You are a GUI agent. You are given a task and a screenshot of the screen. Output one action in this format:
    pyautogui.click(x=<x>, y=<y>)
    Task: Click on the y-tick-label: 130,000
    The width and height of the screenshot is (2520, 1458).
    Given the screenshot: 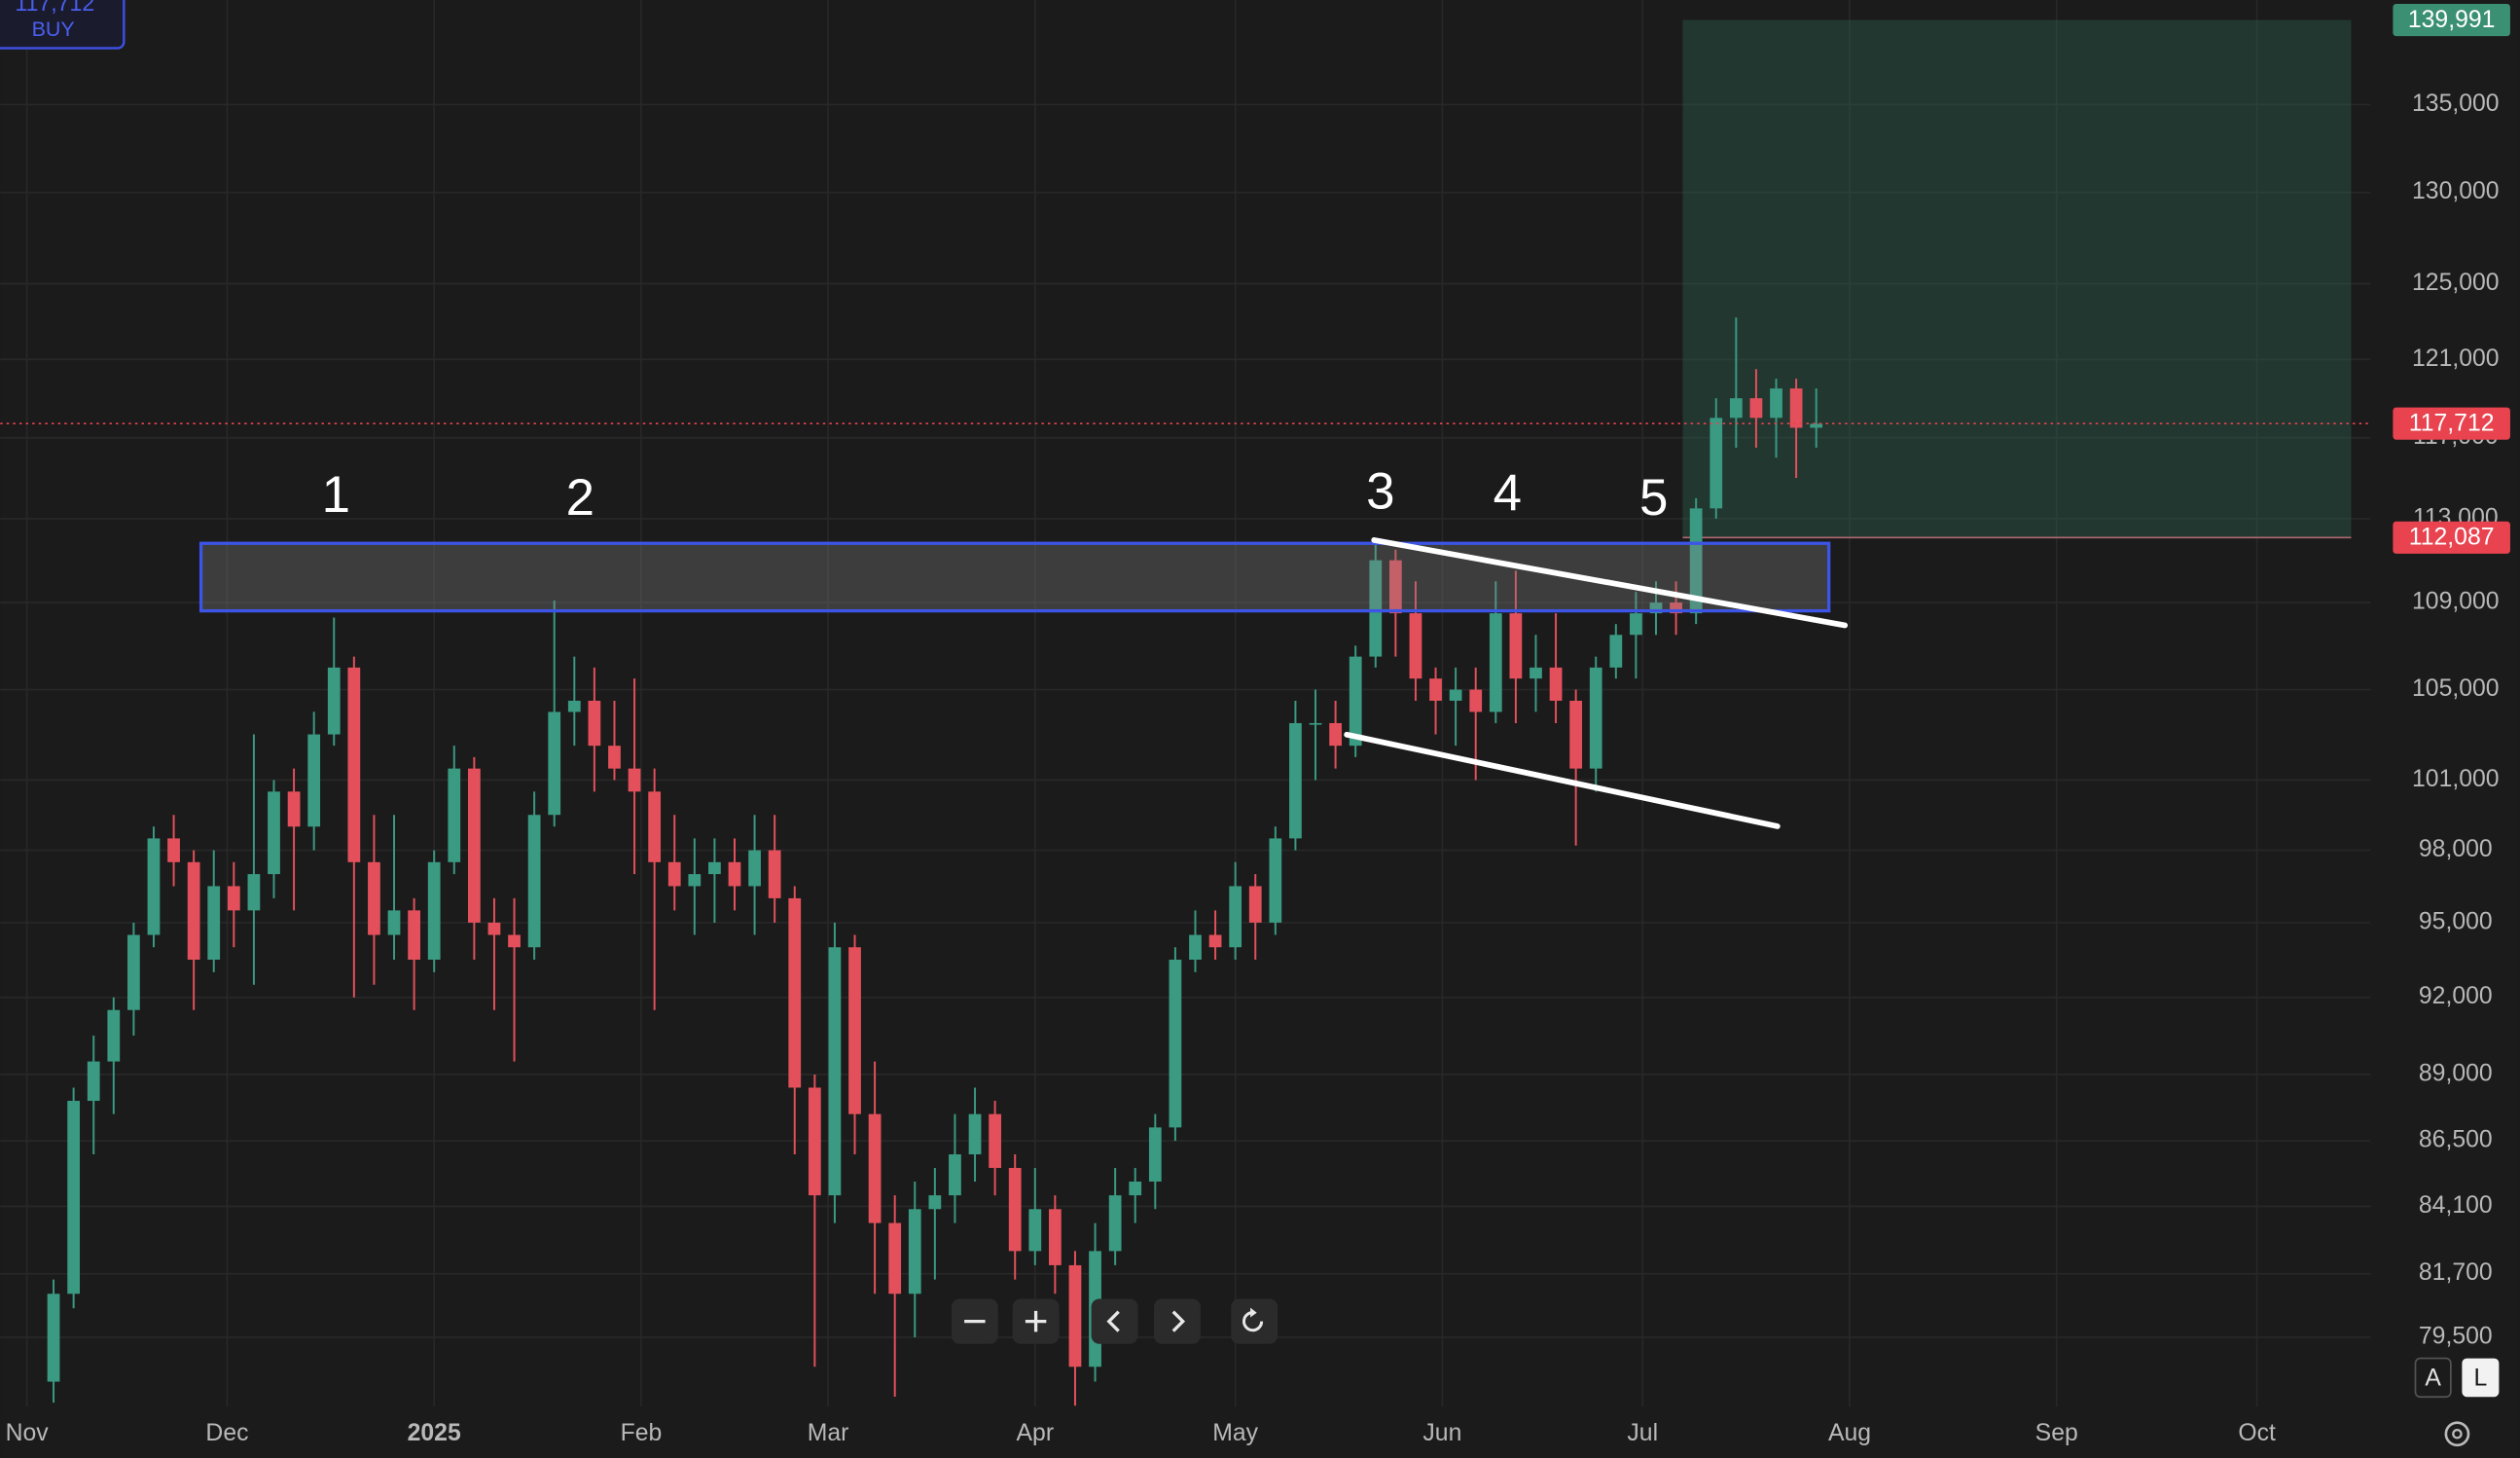 What is the action you would take?
    pyautogui.click(x=2456, y=191)
    